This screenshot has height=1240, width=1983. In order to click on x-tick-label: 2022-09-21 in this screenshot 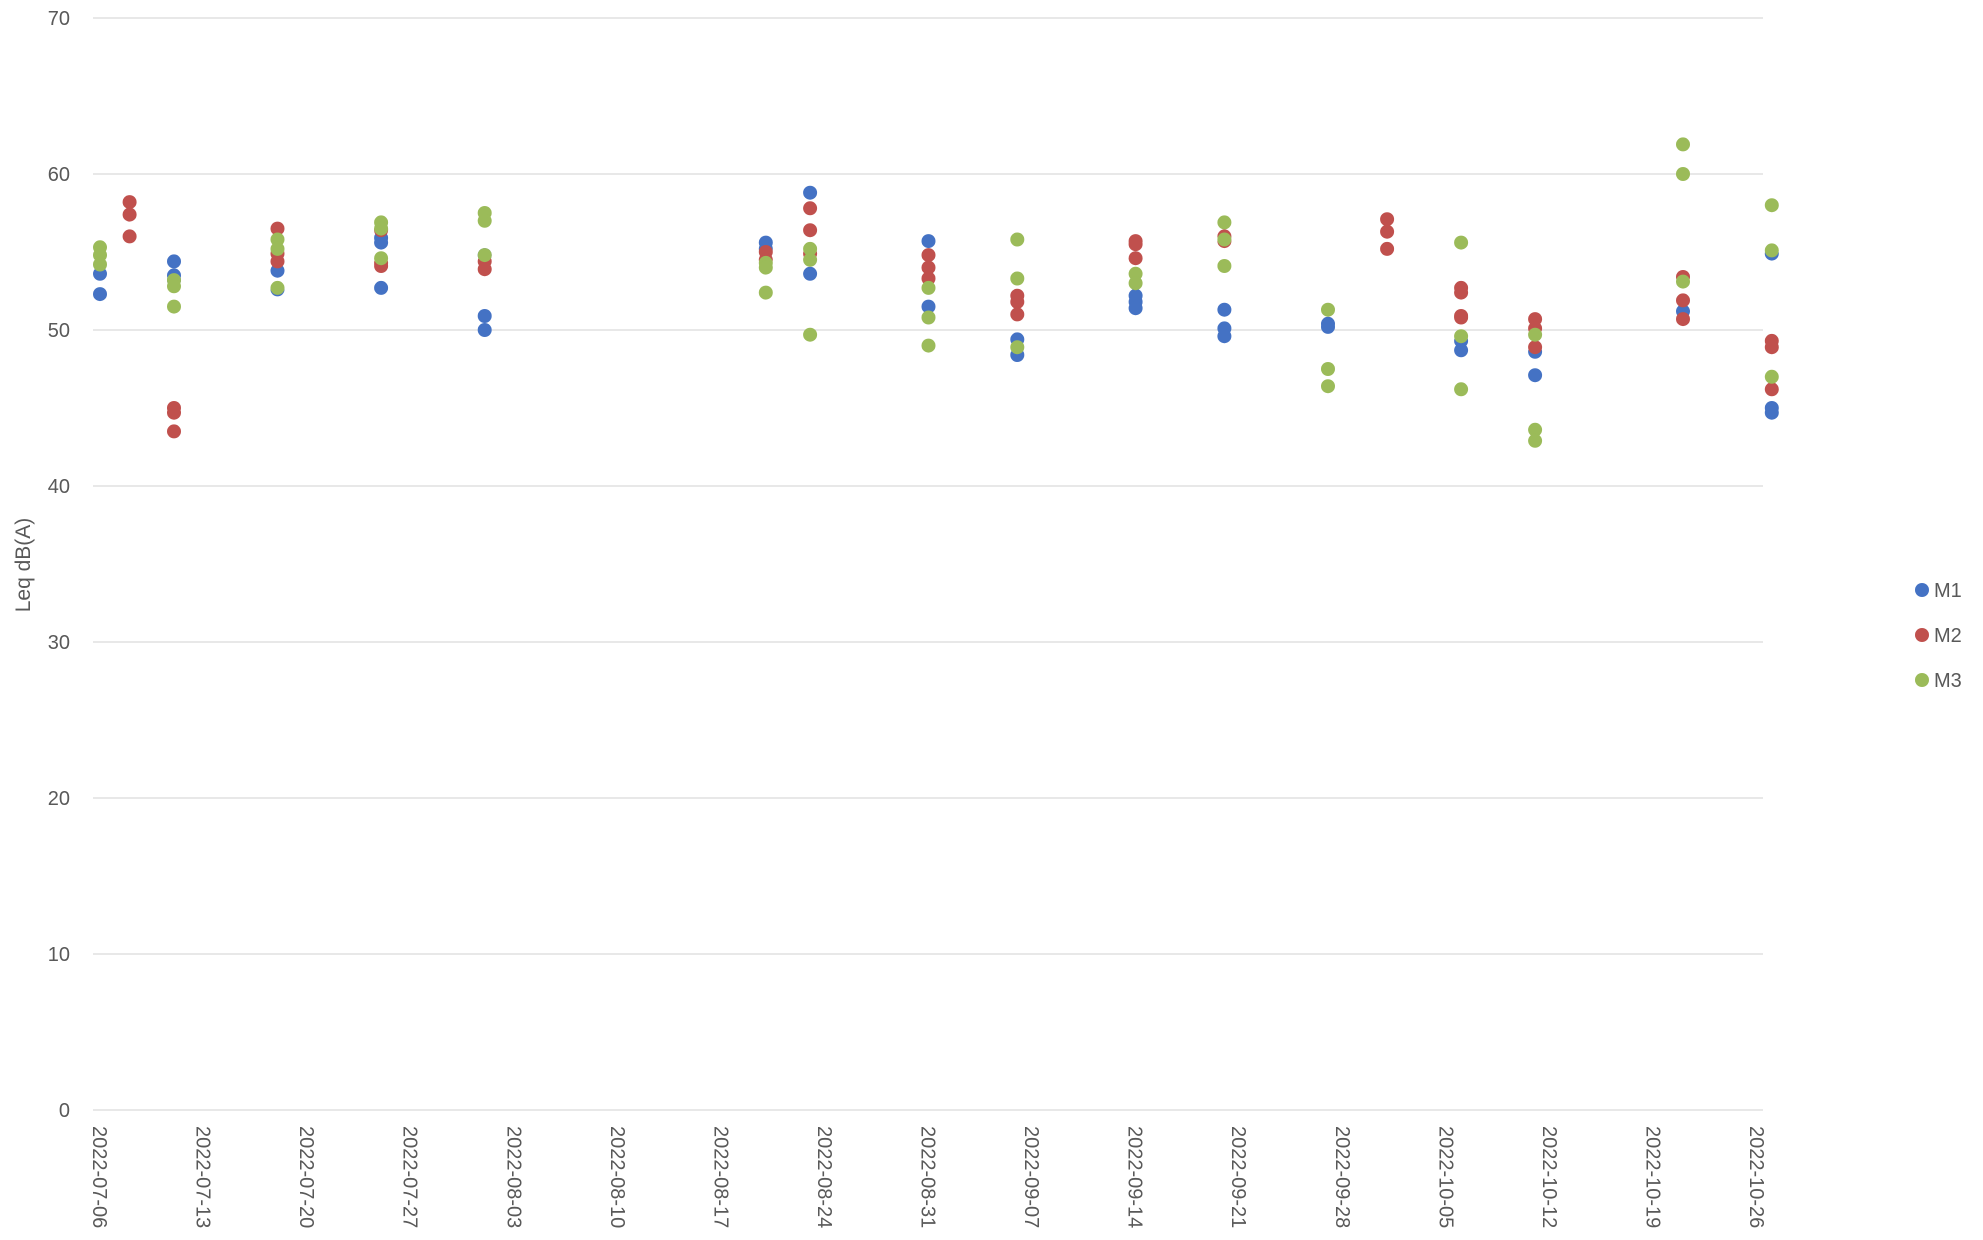, I will do `click(1238, 1177)`.